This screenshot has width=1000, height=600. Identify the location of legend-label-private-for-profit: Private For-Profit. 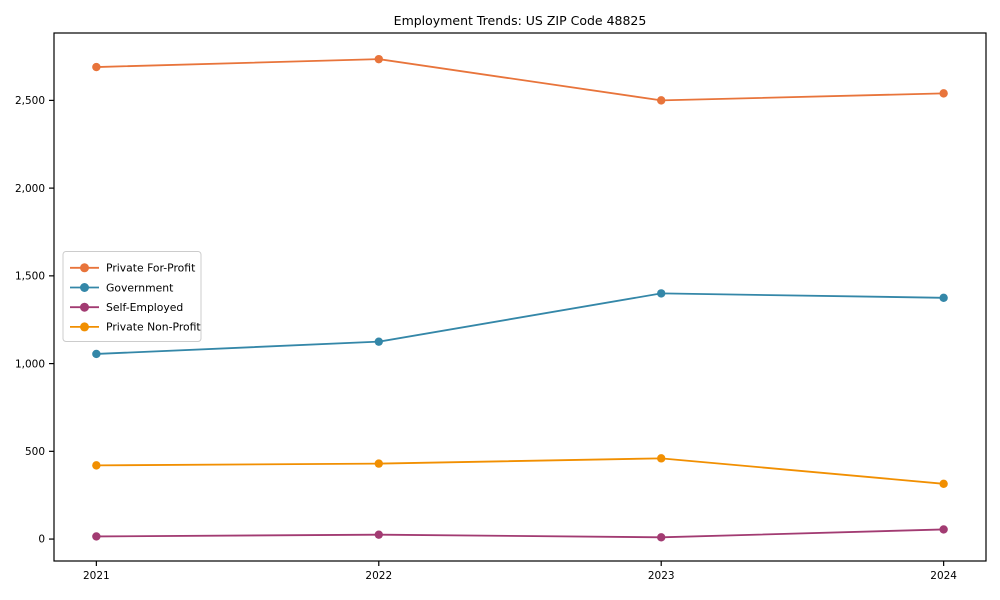
(150, 268).